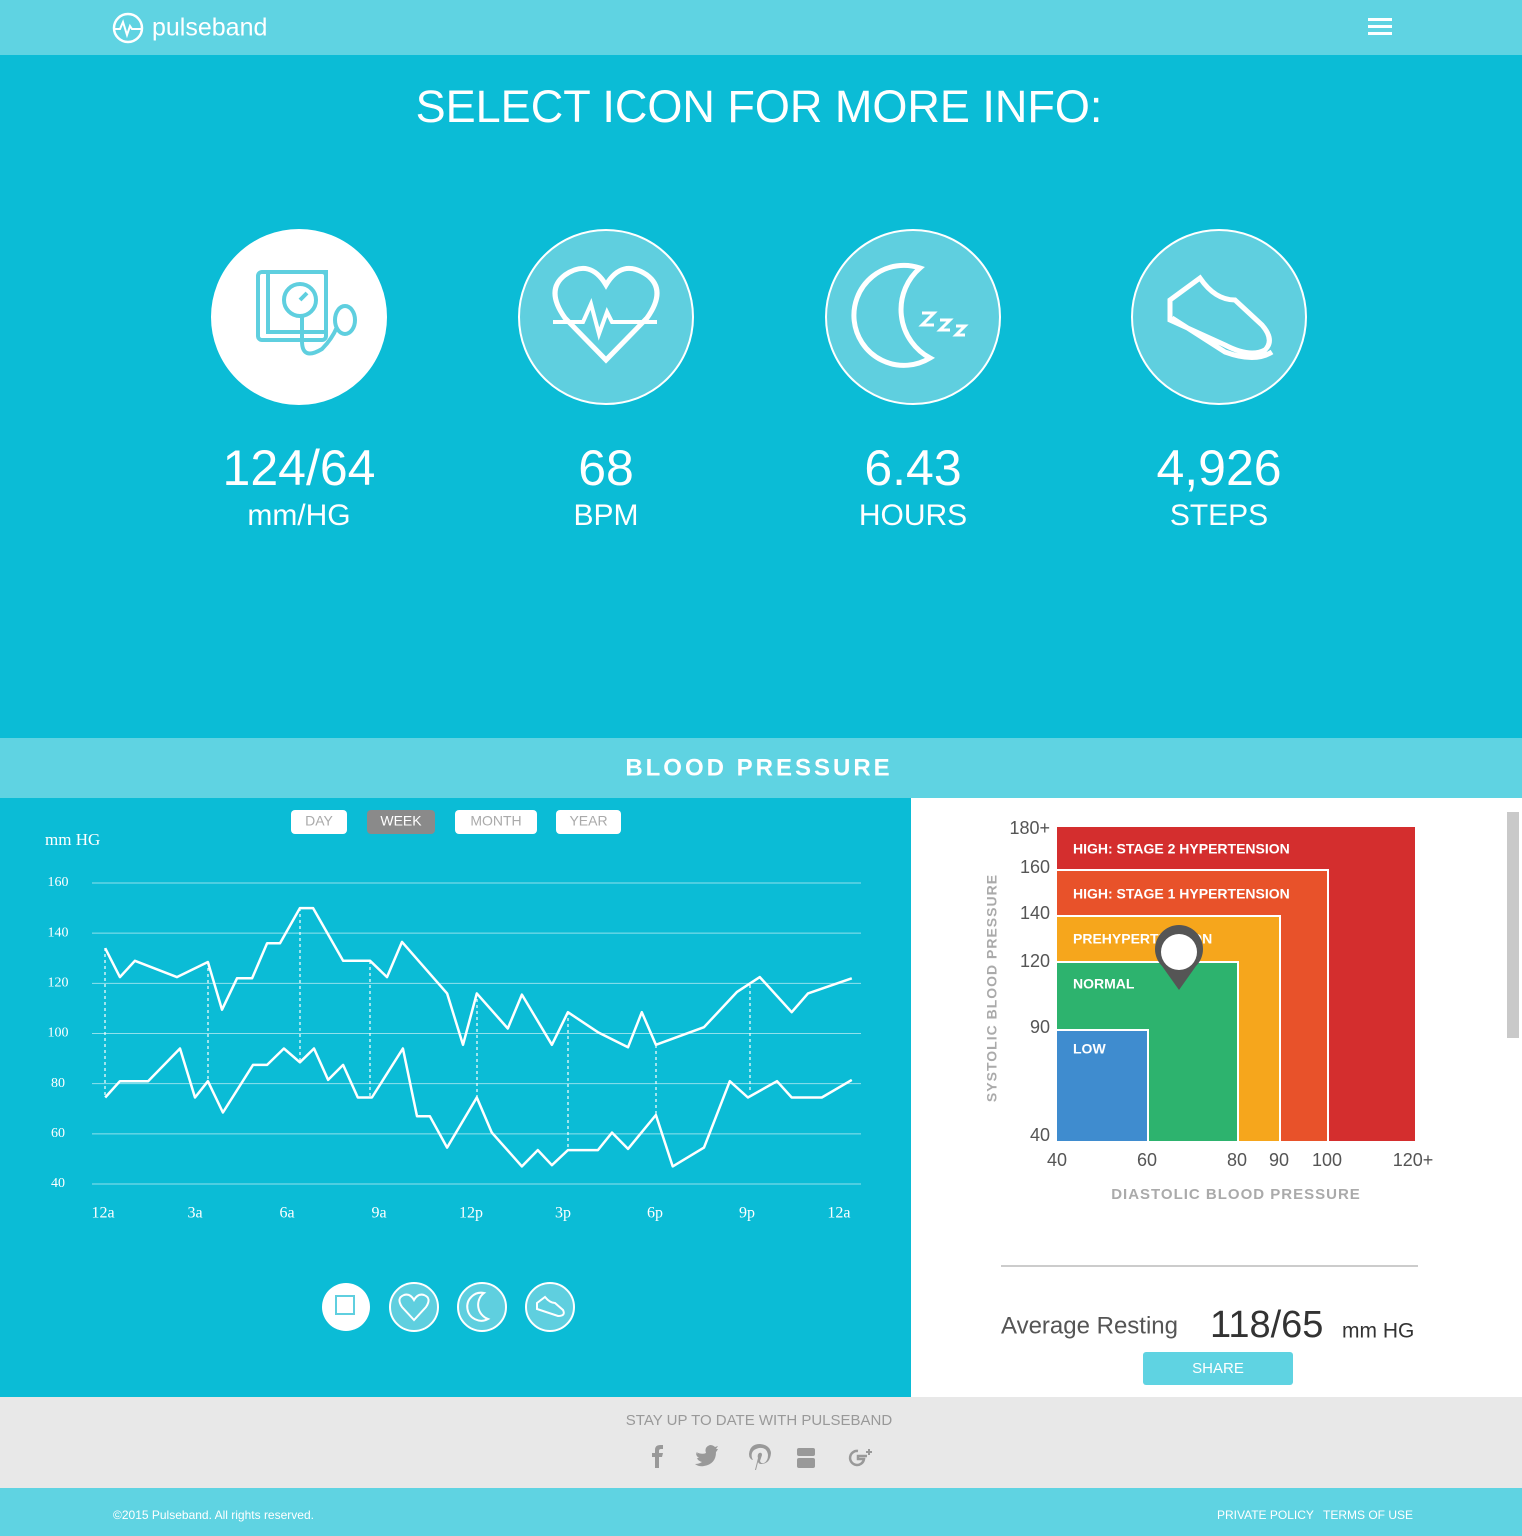 Image resolution: width=1522 pixels, height=1536 pixels. Describe the element at coordinates (58, 1033) in the screenshot. I see `y-tick-label: 100` at that location.